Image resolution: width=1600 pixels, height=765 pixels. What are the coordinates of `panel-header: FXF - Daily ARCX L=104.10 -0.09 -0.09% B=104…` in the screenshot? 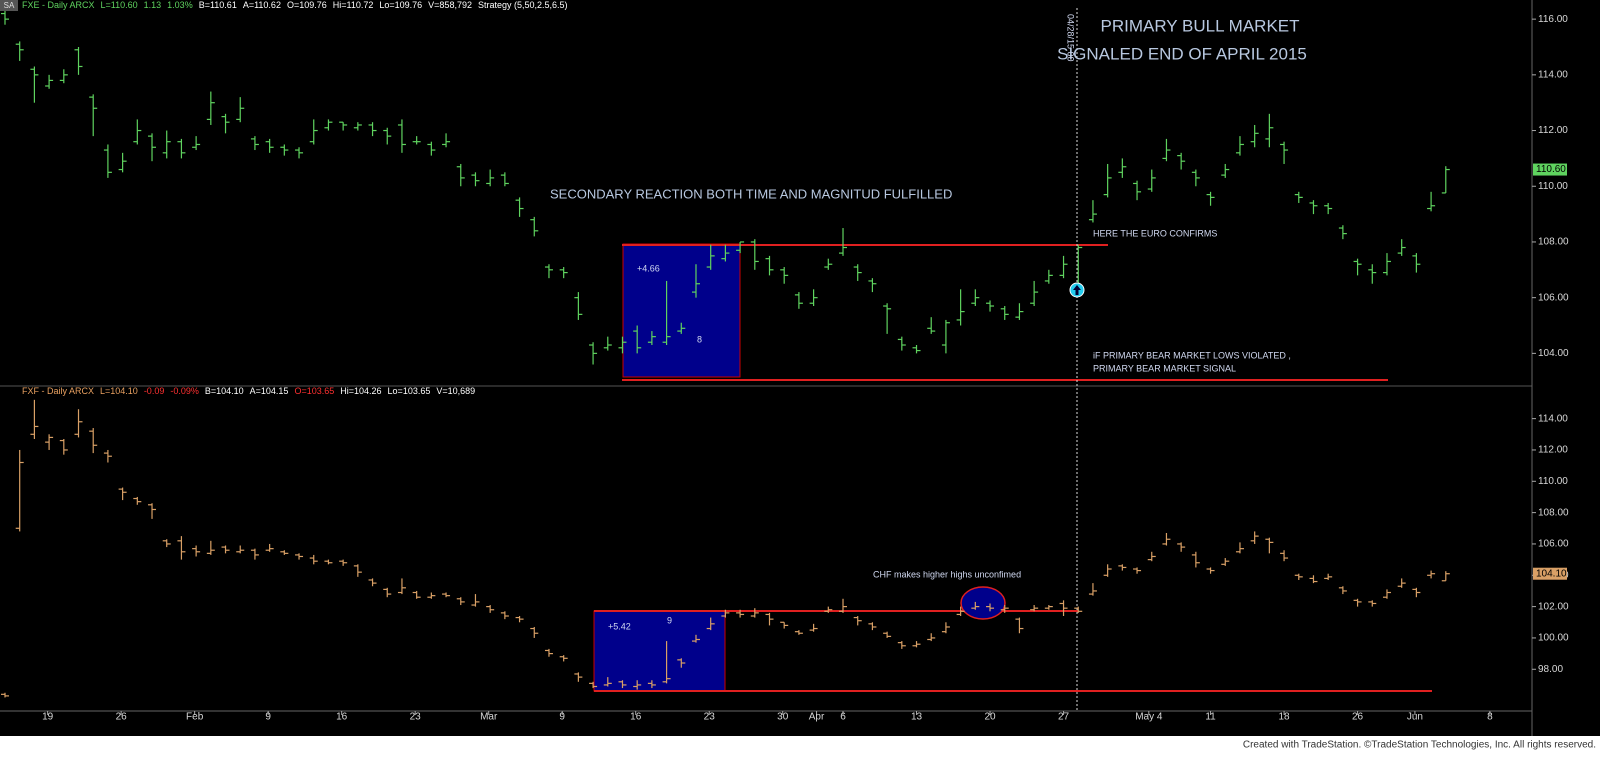 It's located at (248, 391).